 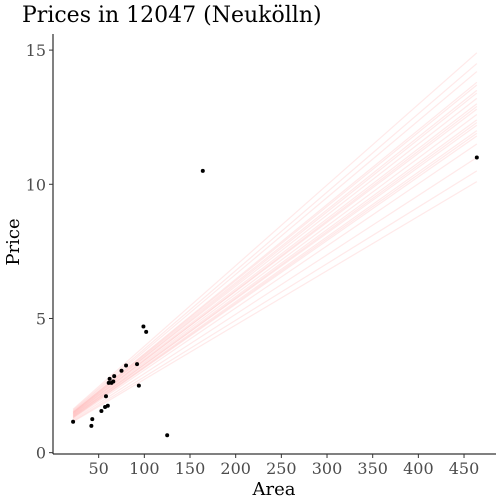 I want to click on x-tick-label: 150, so click(x=190, y=468).